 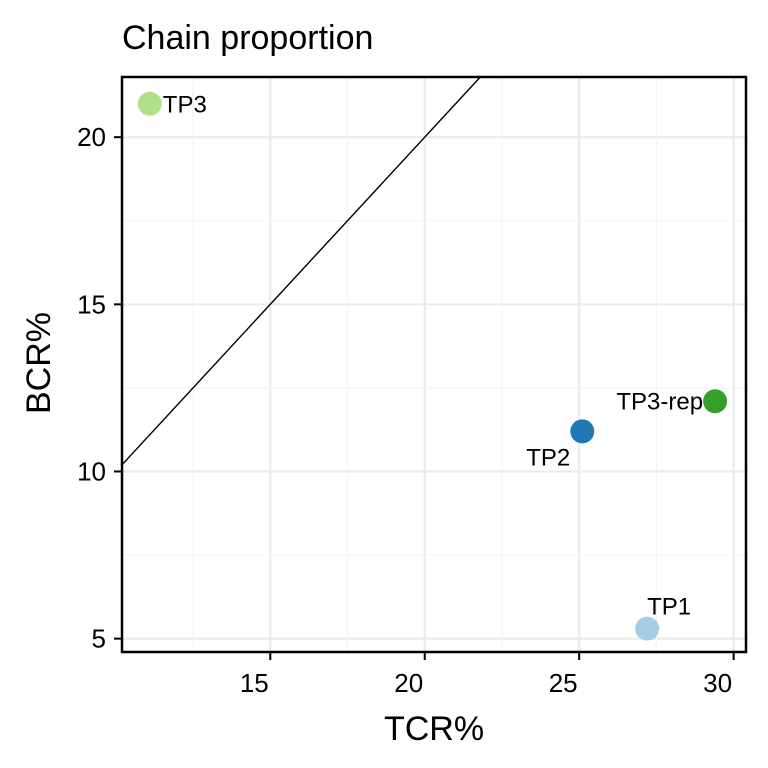 I want to click on point-label-tp2: TP2, so click(x=548, y=457).